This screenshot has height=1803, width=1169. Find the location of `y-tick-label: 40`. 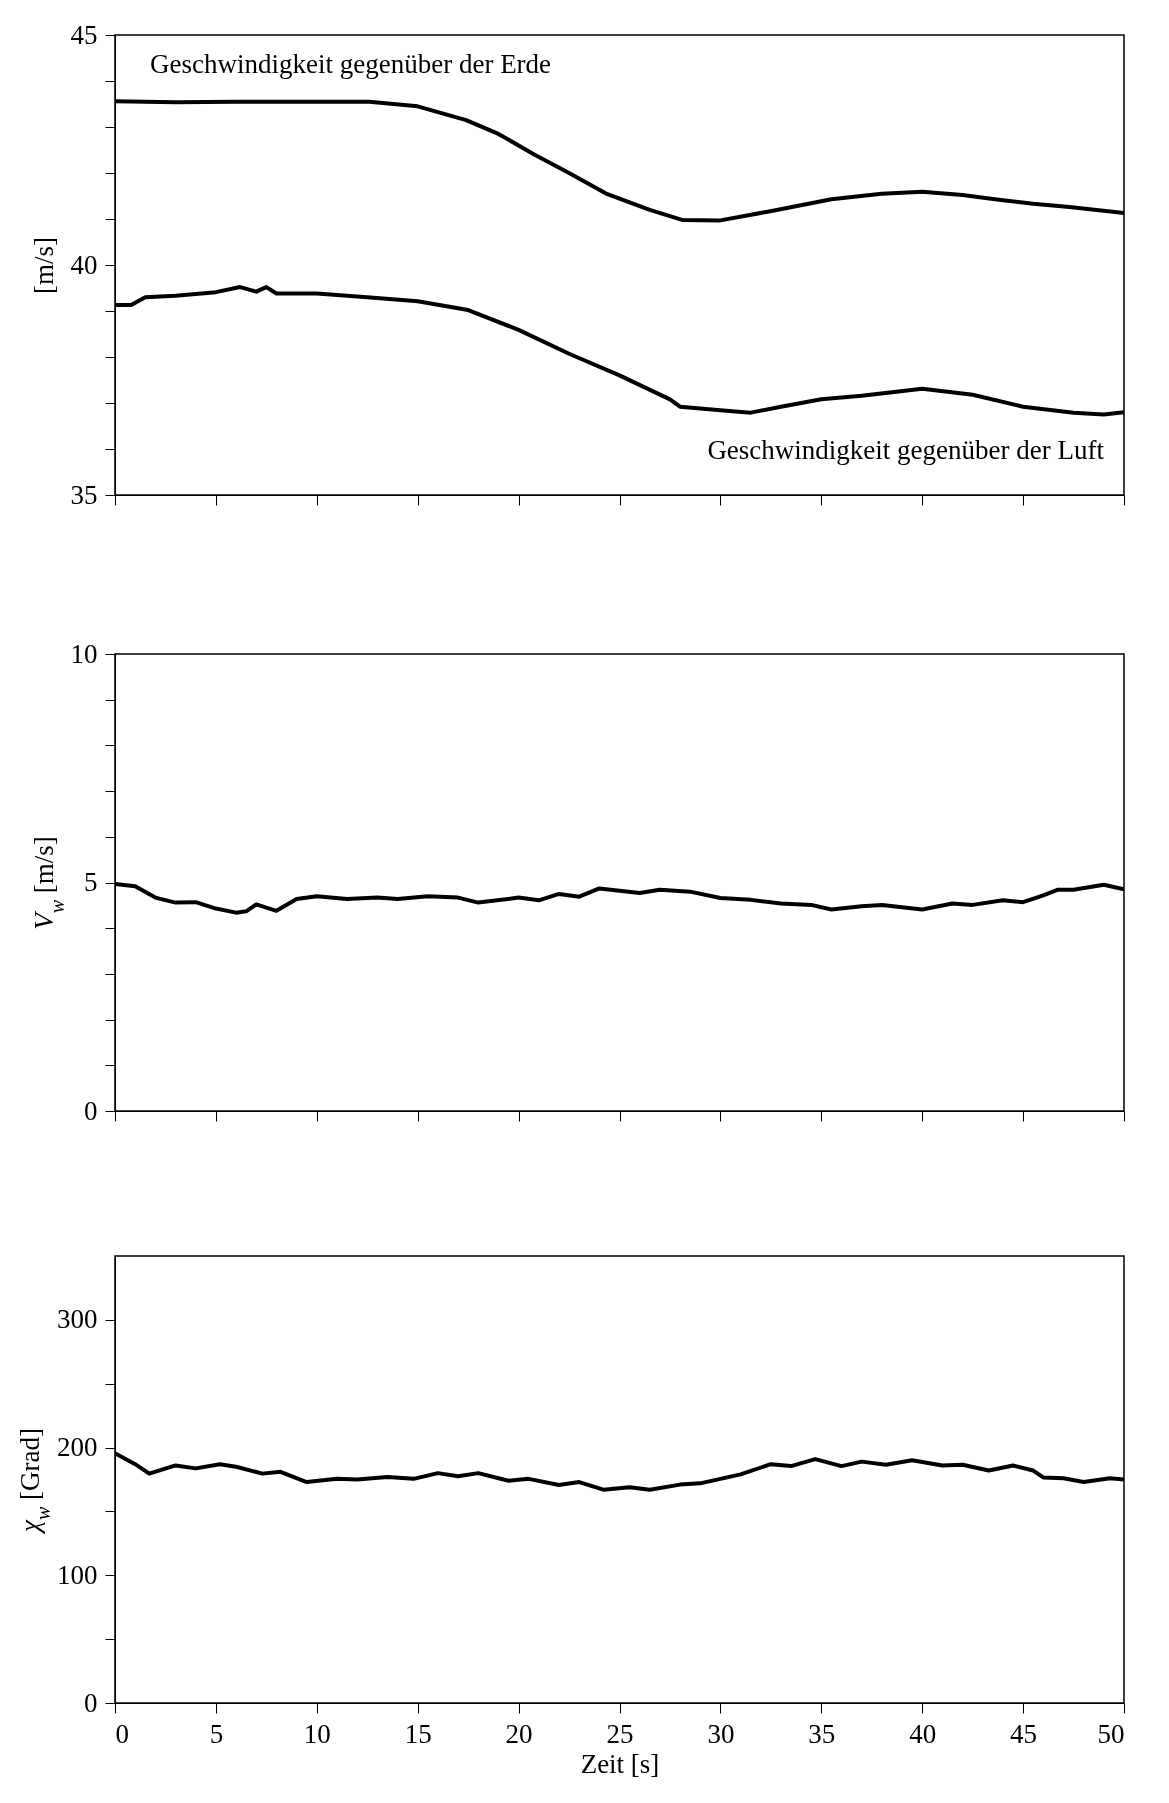

y-tick-label: 40 is located at coordinates (84, 264).